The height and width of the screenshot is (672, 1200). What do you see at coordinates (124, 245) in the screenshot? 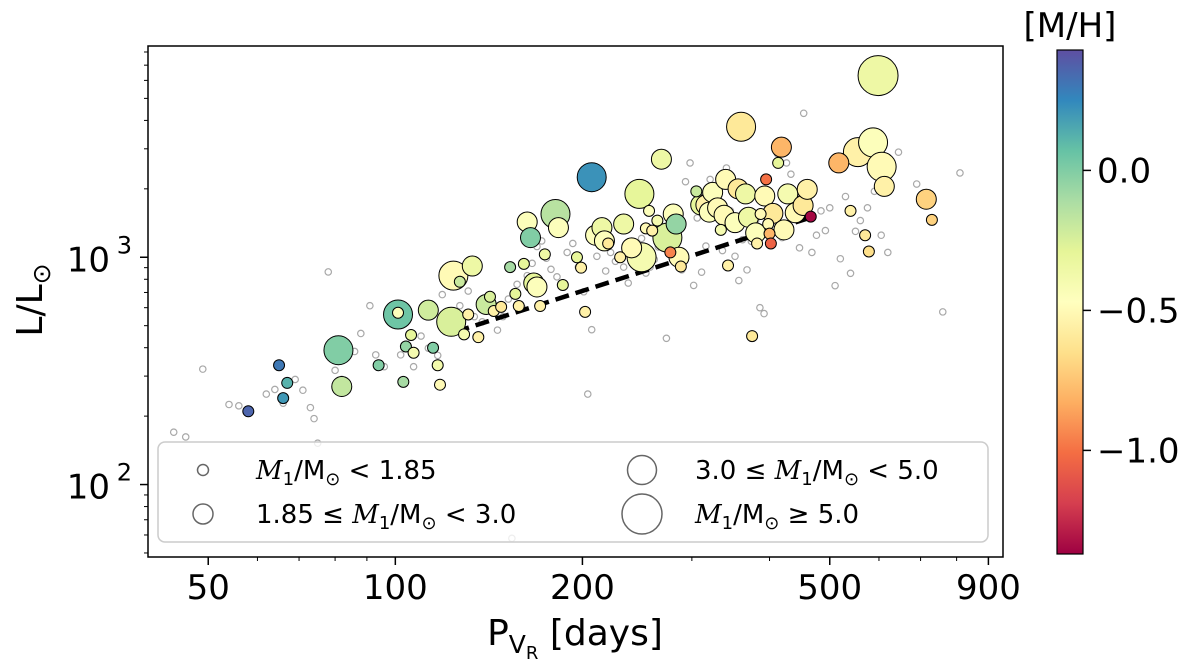
I see `y-tick-exponent: 3` at bounding box center [124, 245].